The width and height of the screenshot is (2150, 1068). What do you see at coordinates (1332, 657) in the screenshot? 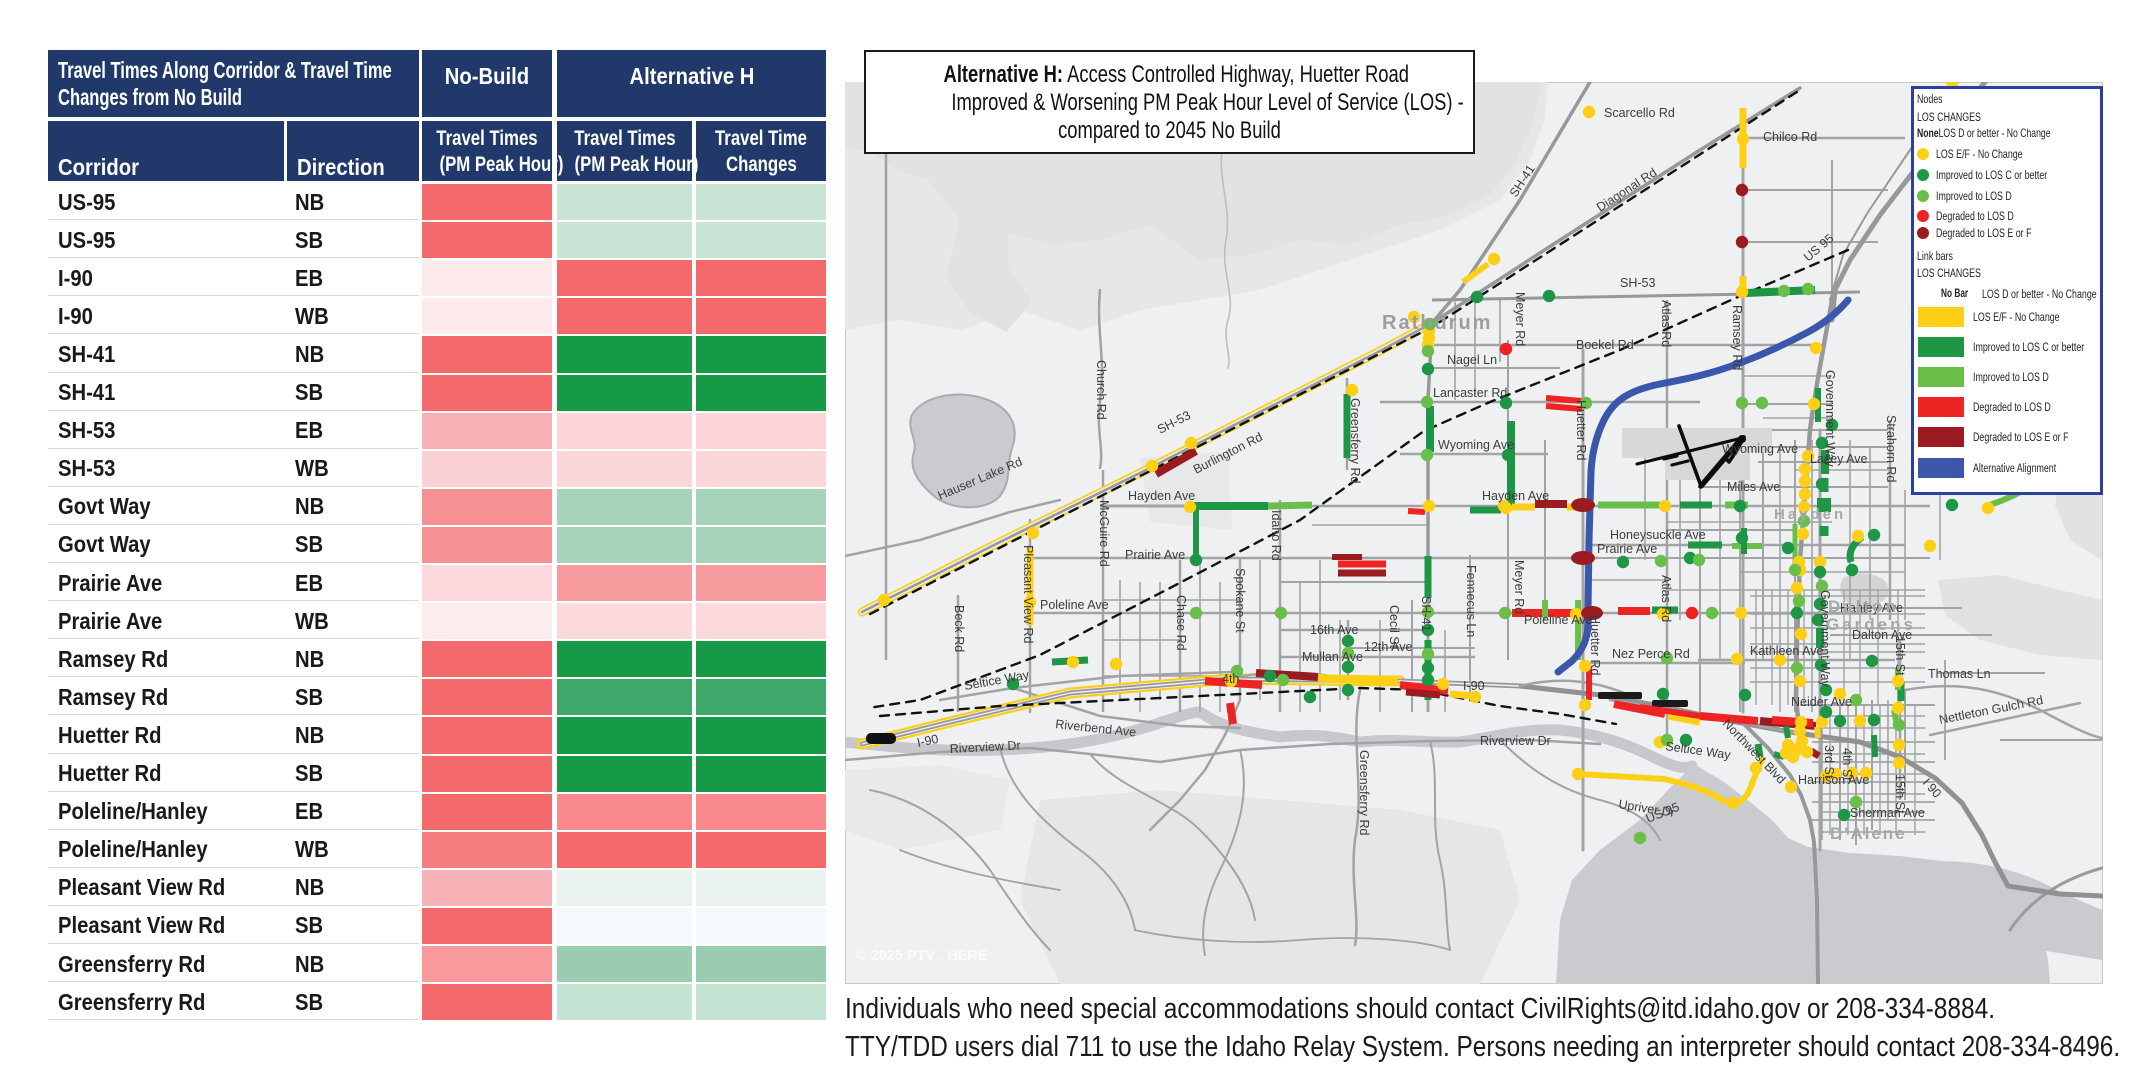
I see `svg-text: Mullan Ave` at bounding box center [1332, 657].